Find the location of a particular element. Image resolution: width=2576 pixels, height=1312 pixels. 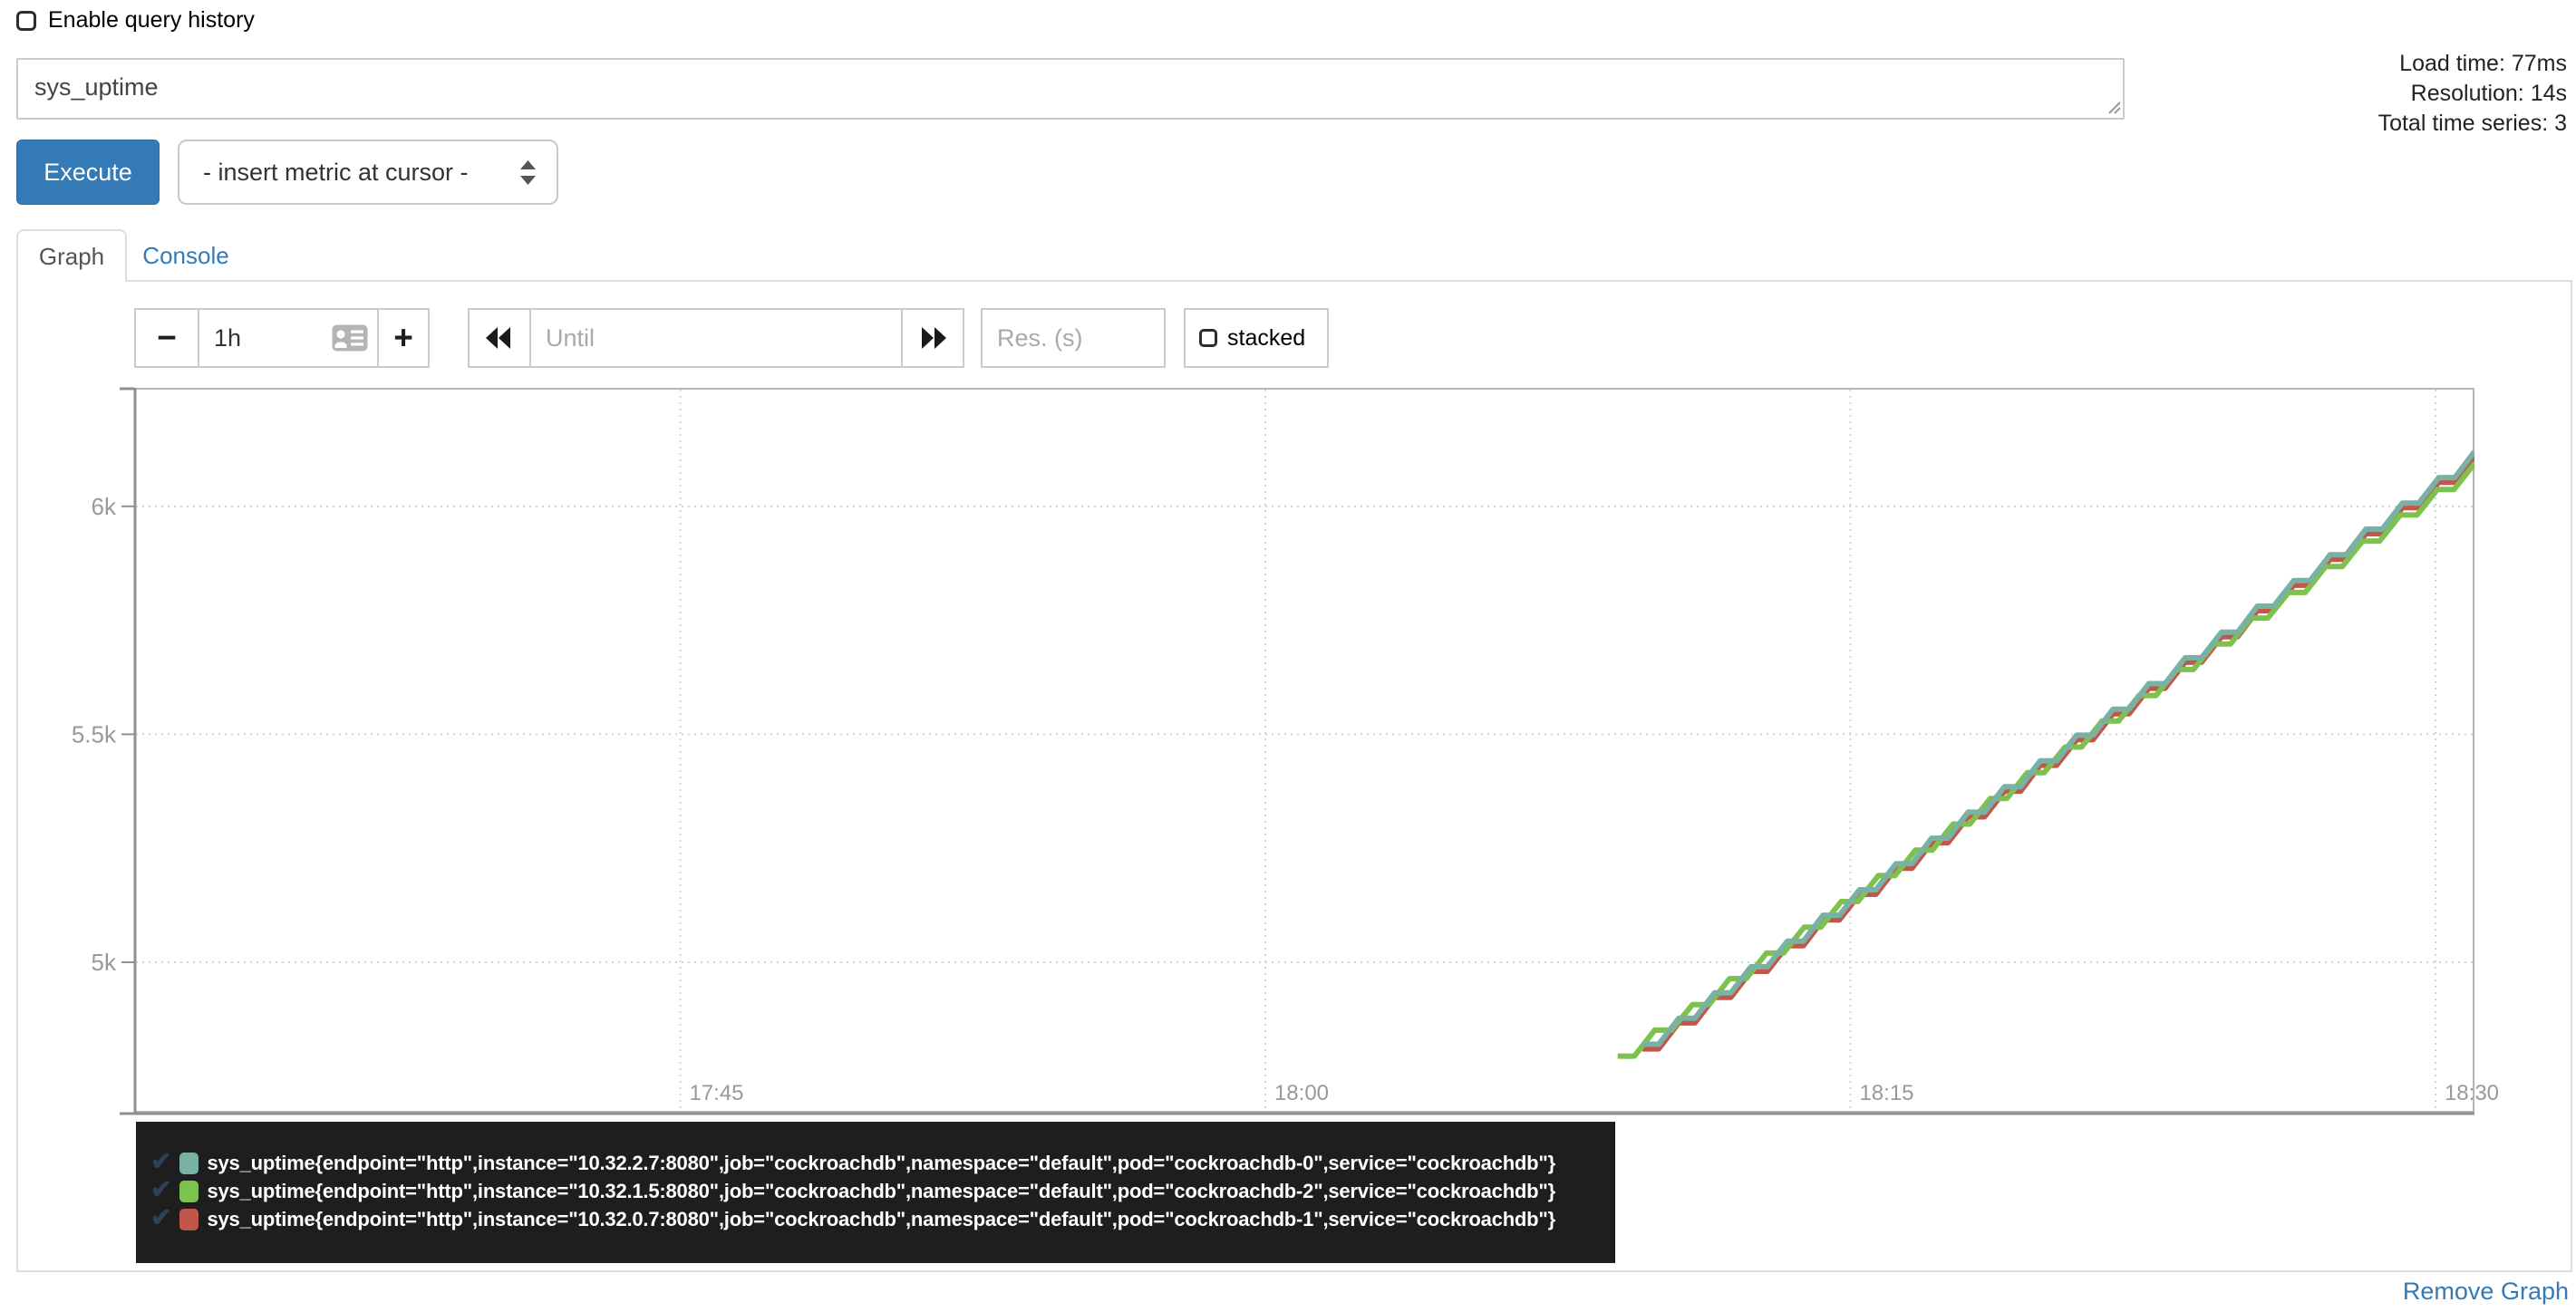

resolution-input-wrap is located at coordinates (1073, 338).